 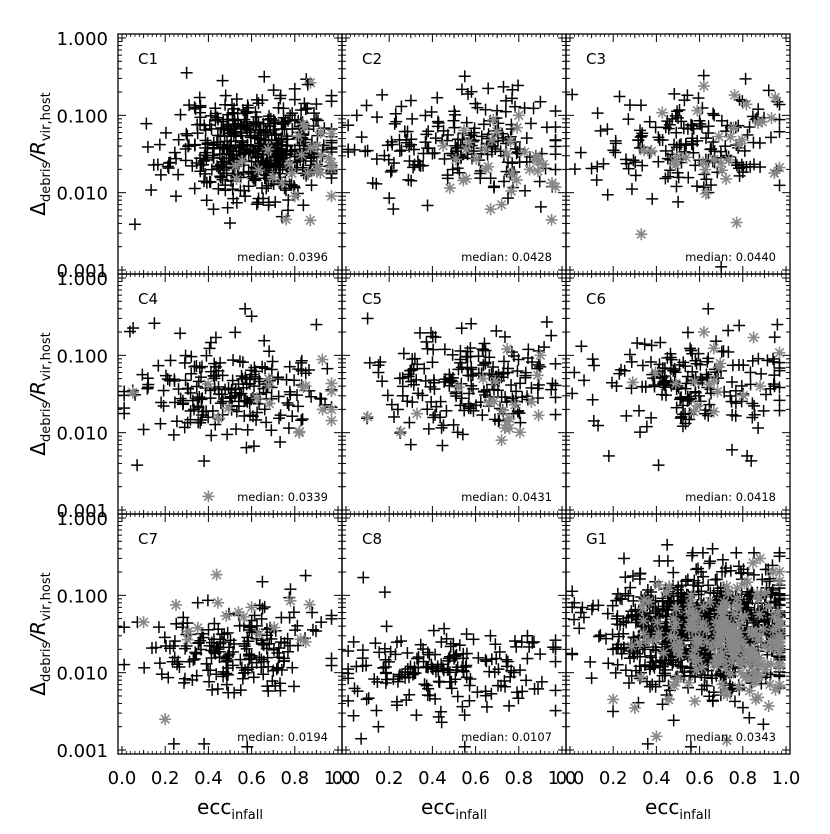 What do you see at coordinates (699, 778) in the screenshot?
I see `x-tick-label: 0.6` at bounding box center [699, 778].